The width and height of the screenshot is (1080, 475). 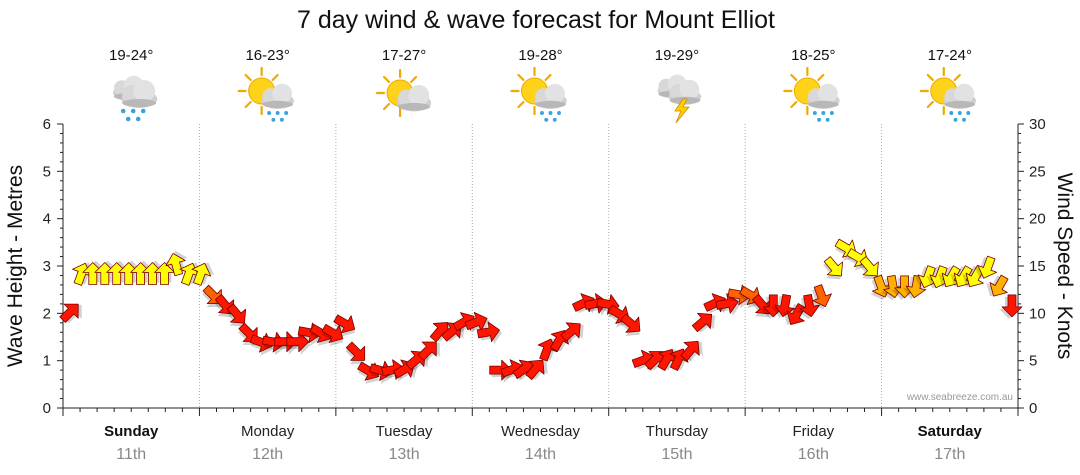 What do you see at coordinates (131, 431) in the screenshot?
I see `day-label: Sunday` at bounding box center [131, 431].